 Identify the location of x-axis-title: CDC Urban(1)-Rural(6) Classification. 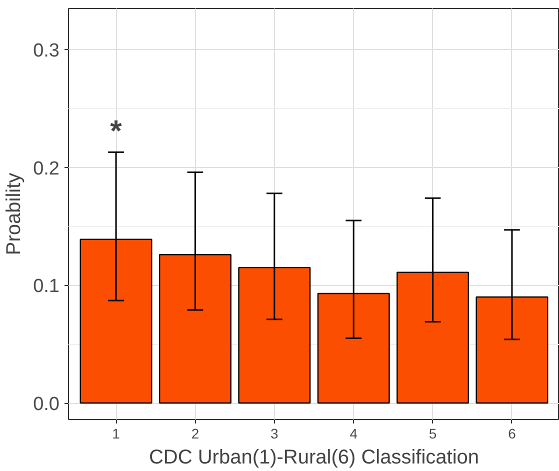
(314, 457).